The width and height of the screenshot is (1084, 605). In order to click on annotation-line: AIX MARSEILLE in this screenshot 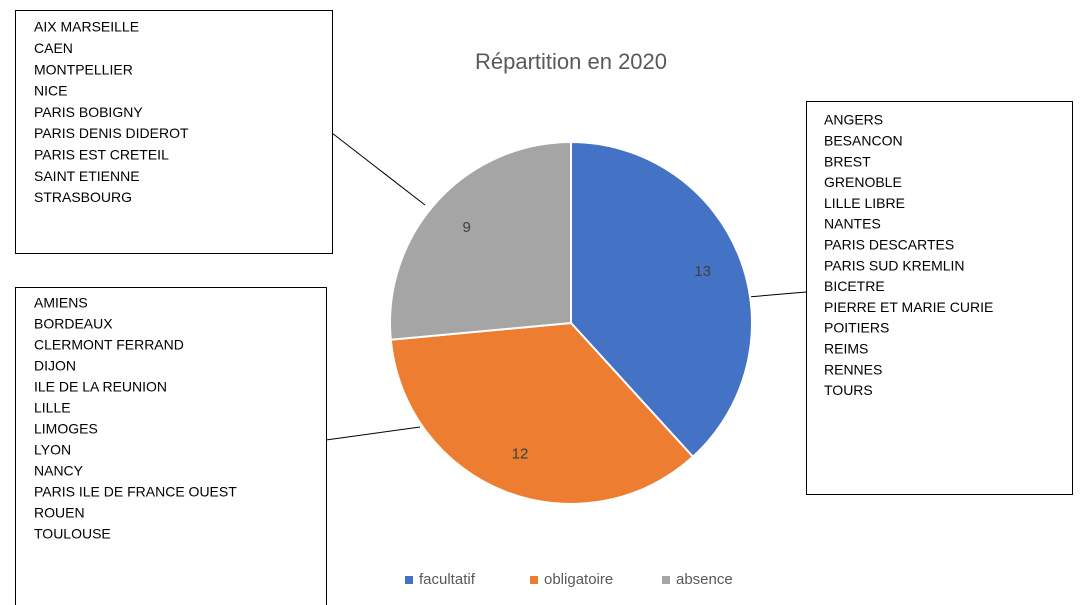, I will do `click(86, 27)`.